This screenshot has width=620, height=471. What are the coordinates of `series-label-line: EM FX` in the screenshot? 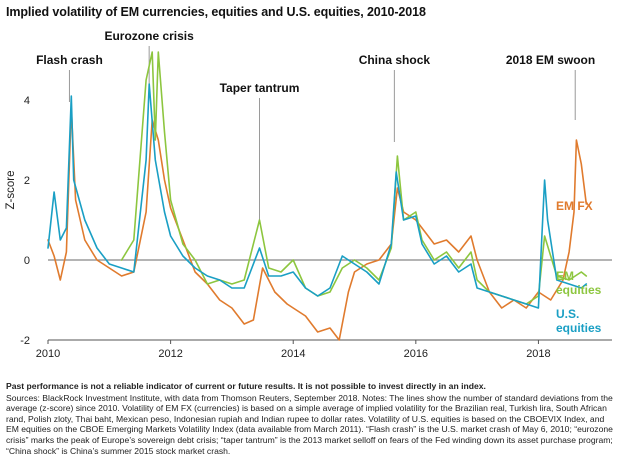 It's located at (574, 206).